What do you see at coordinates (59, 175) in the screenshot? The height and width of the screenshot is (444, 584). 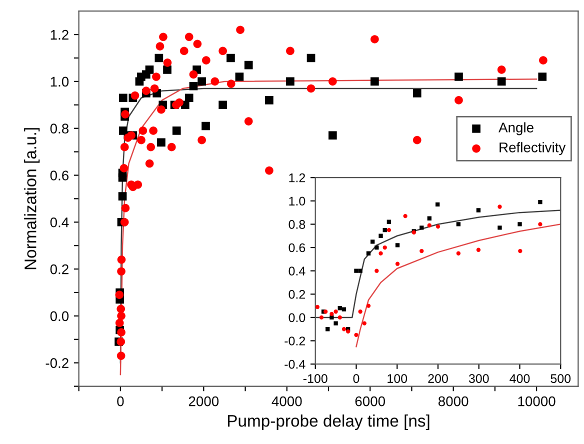 I see `y-tick-label: 0.6` at bounding box center [59, 175].